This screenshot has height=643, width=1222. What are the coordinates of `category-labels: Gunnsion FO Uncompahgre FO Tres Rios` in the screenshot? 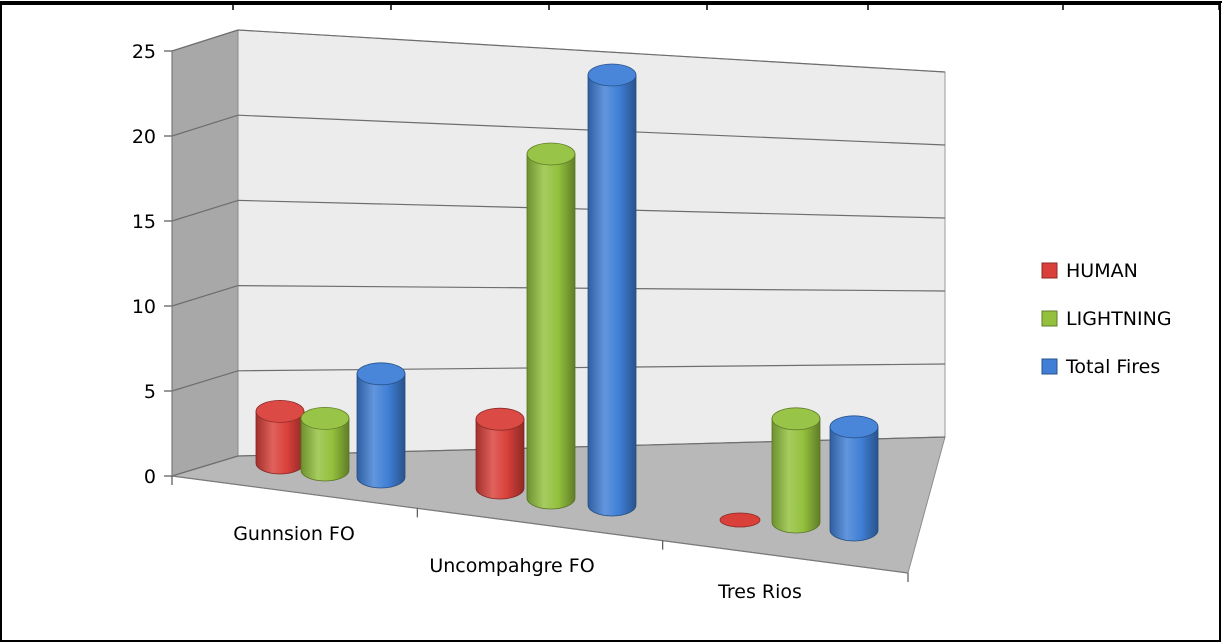 It's located at (517, 563).